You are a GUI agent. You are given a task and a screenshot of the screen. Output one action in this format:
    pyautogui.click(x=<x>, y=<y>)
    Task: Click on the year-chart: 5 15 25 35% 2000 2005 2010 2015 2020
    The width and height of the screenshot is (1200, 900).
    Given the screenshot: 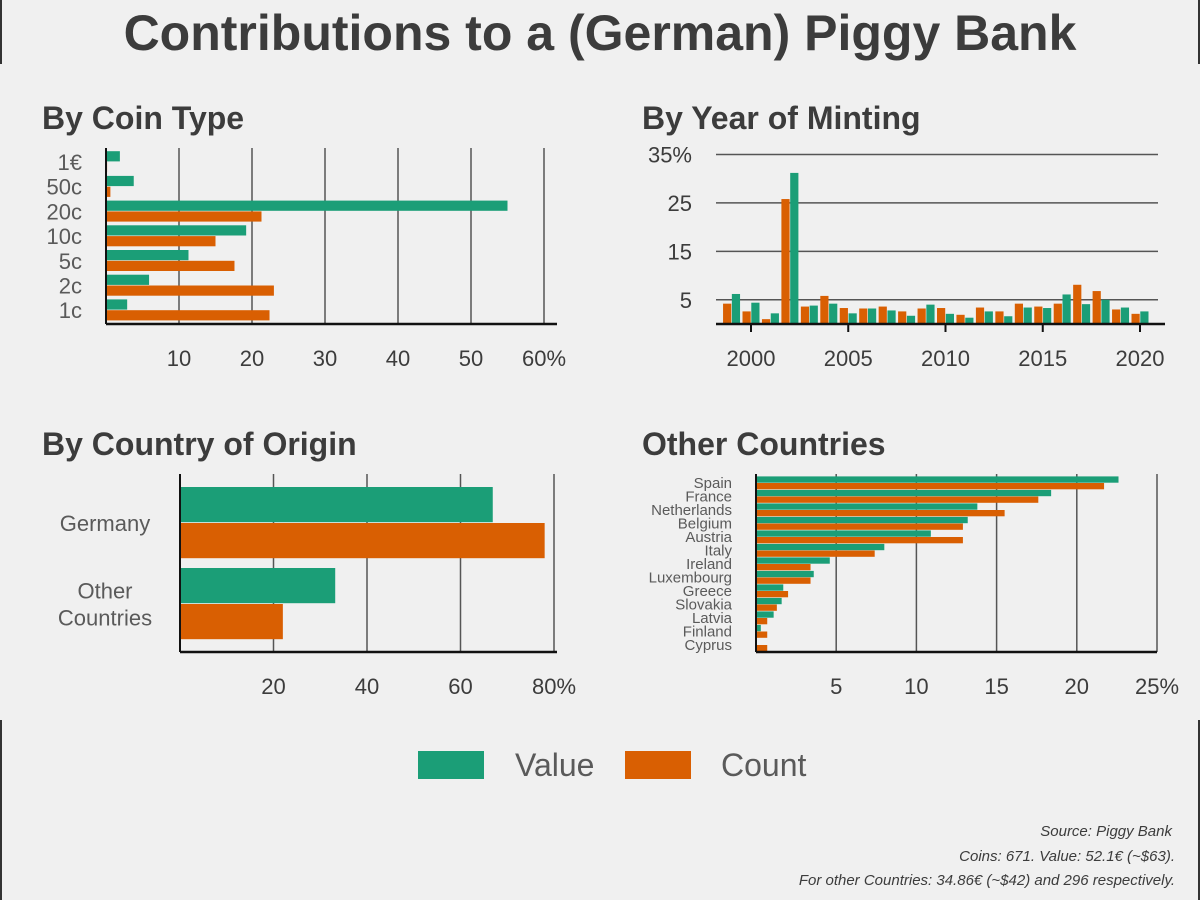 What is the action you would take?
    pyautogui.click(x=906, y=257)
    